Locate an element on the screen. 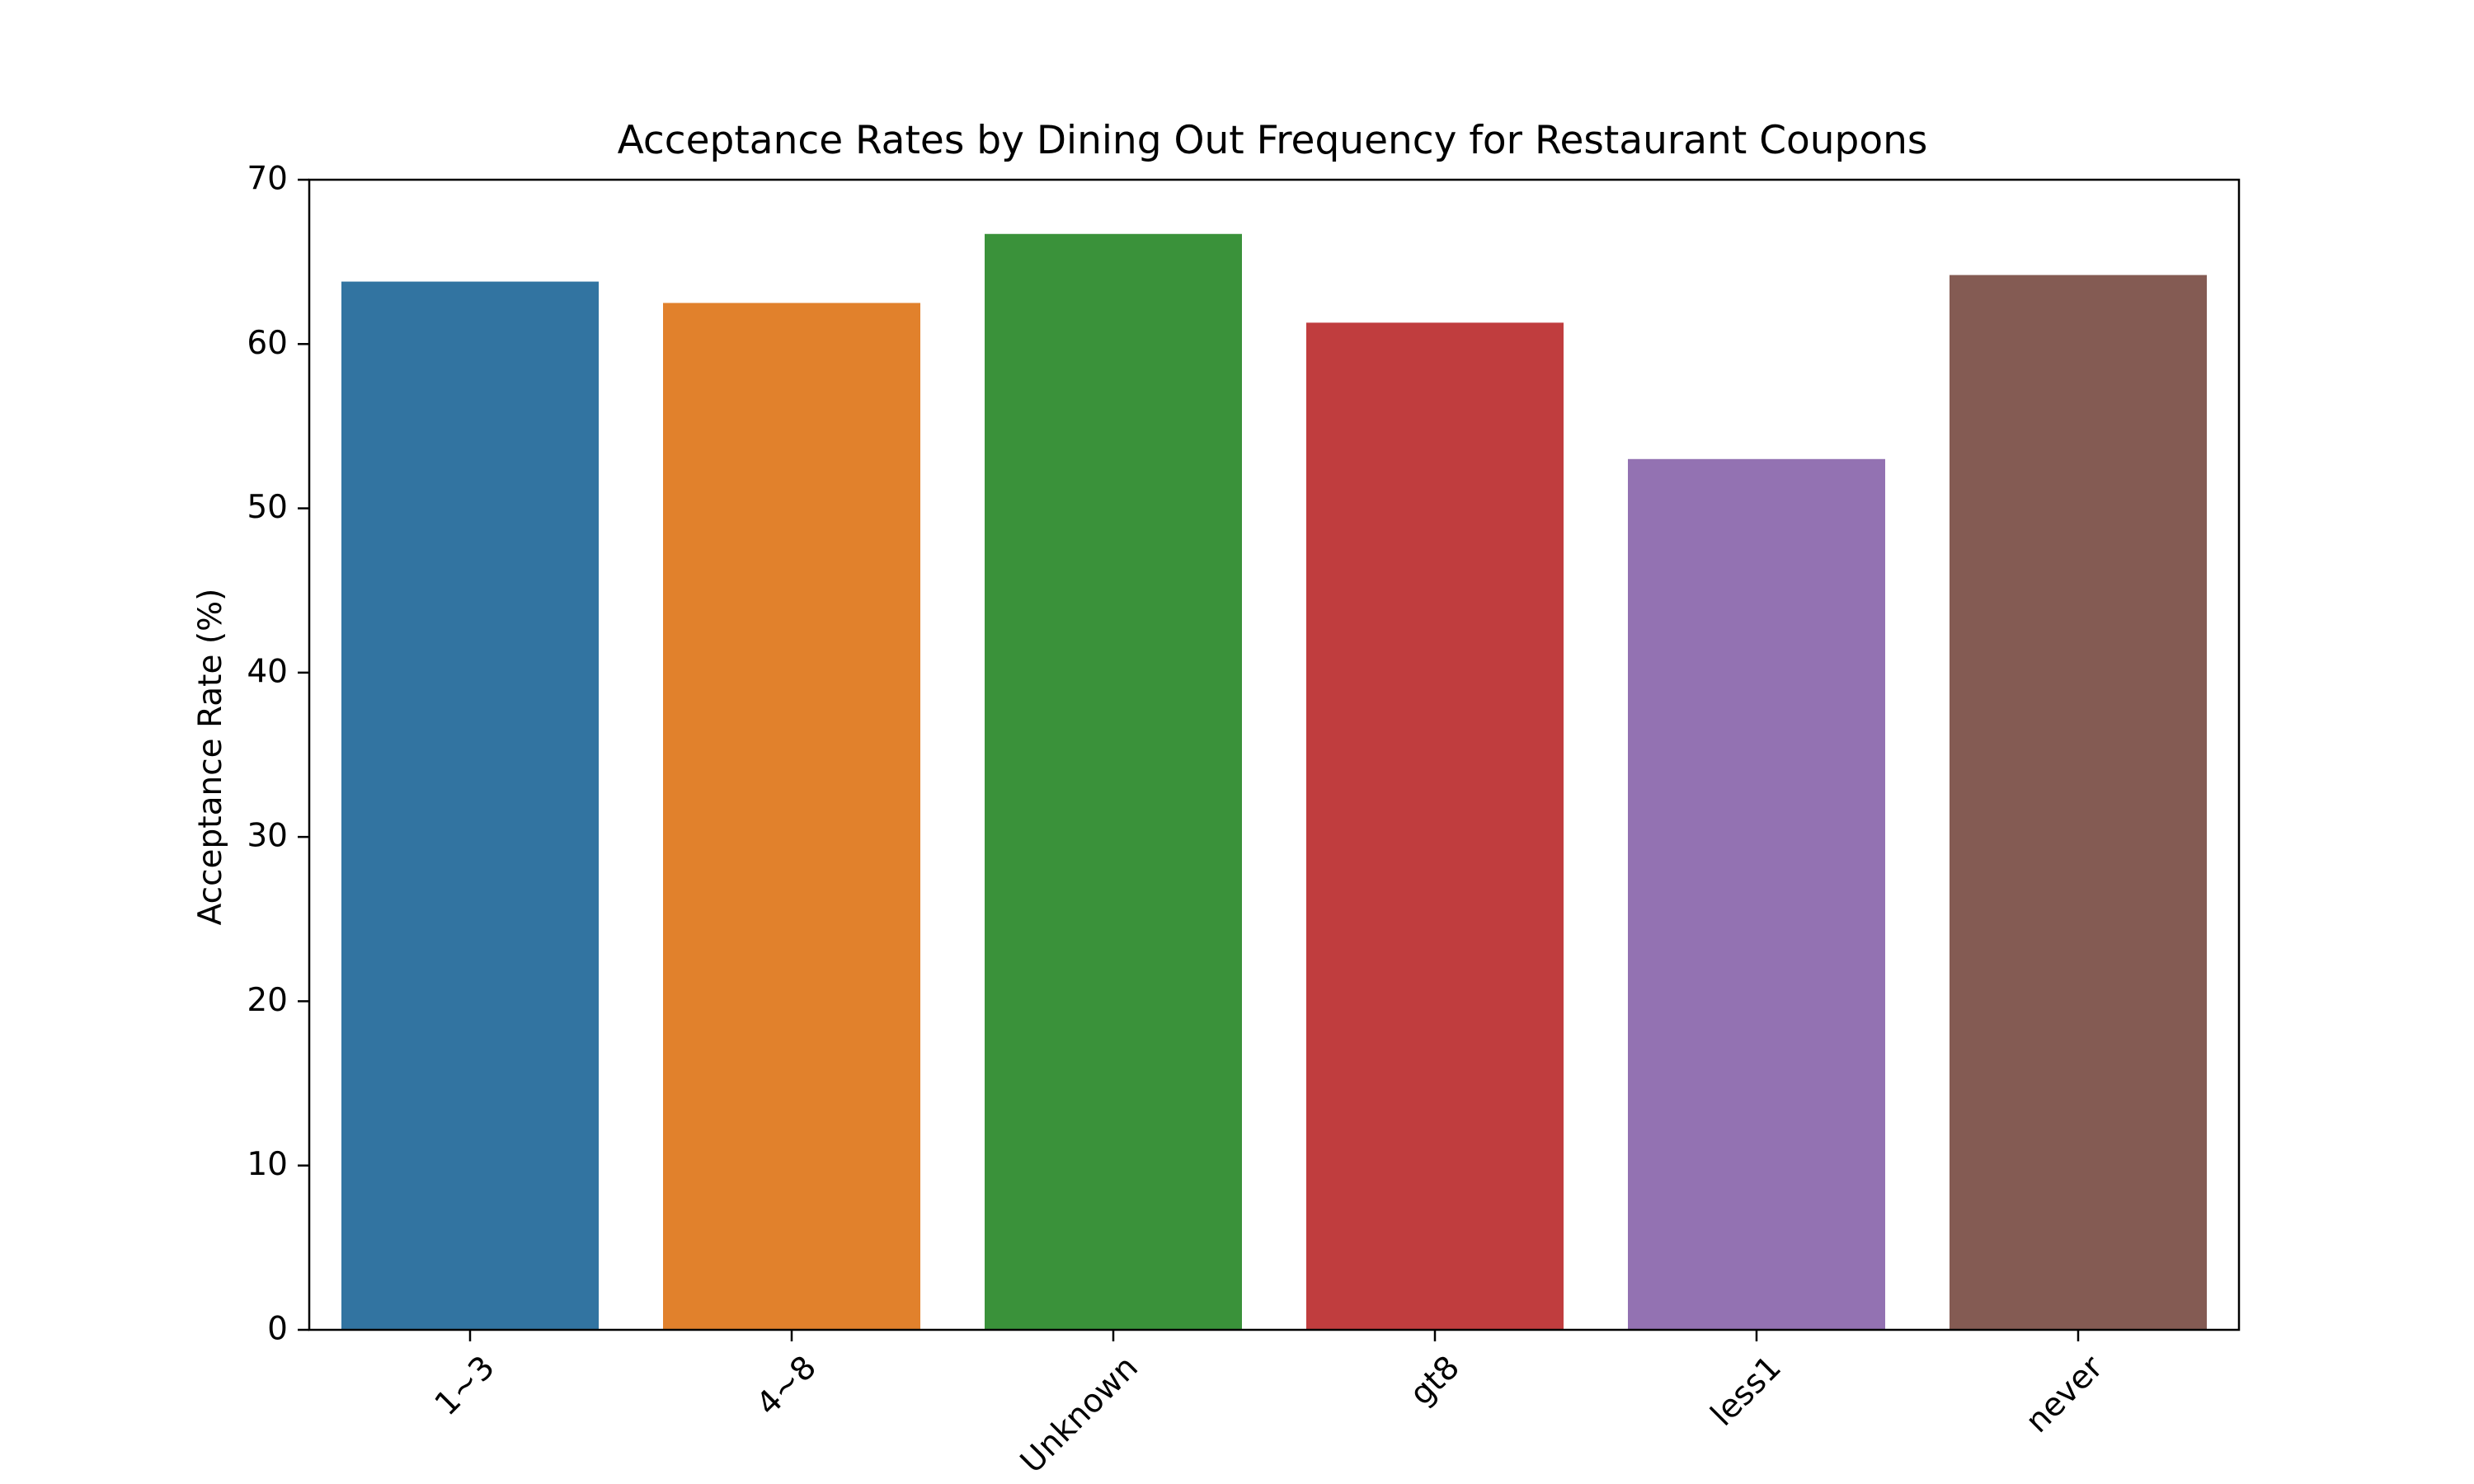 The height and width of the screenshot is (1484, 2474). y-tick-label-7: 70 is located at coordinates (267, 179).